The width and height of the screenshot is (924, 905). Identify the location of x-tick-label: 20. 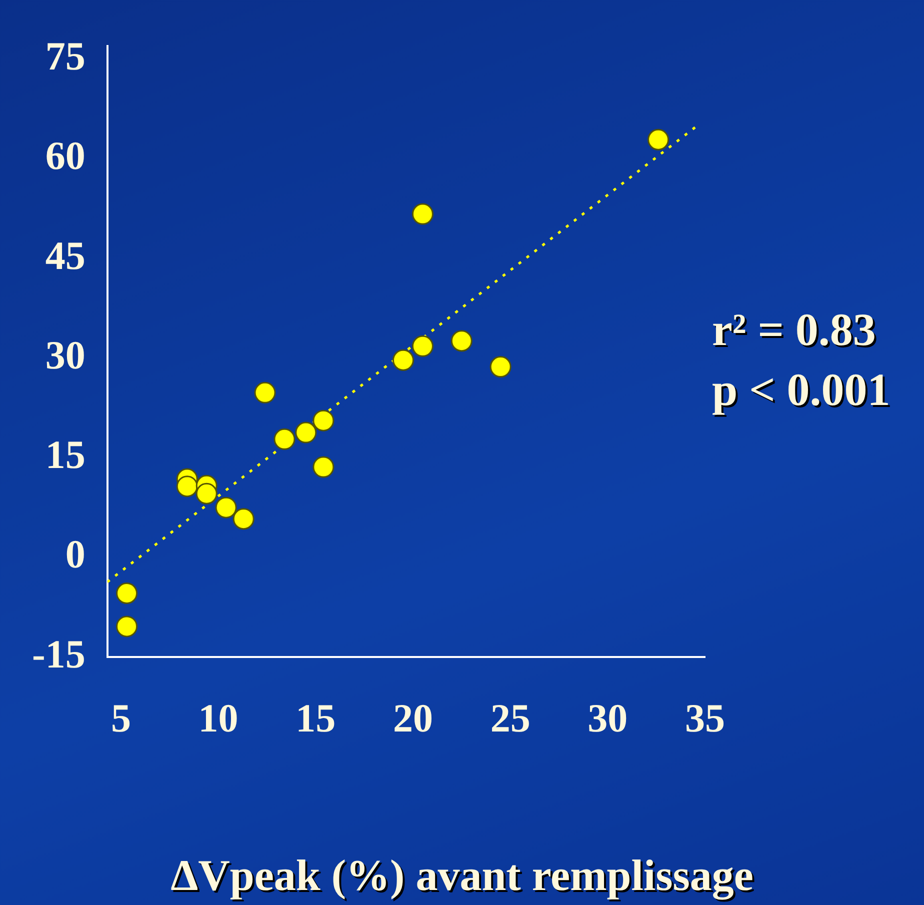
(412, 717).